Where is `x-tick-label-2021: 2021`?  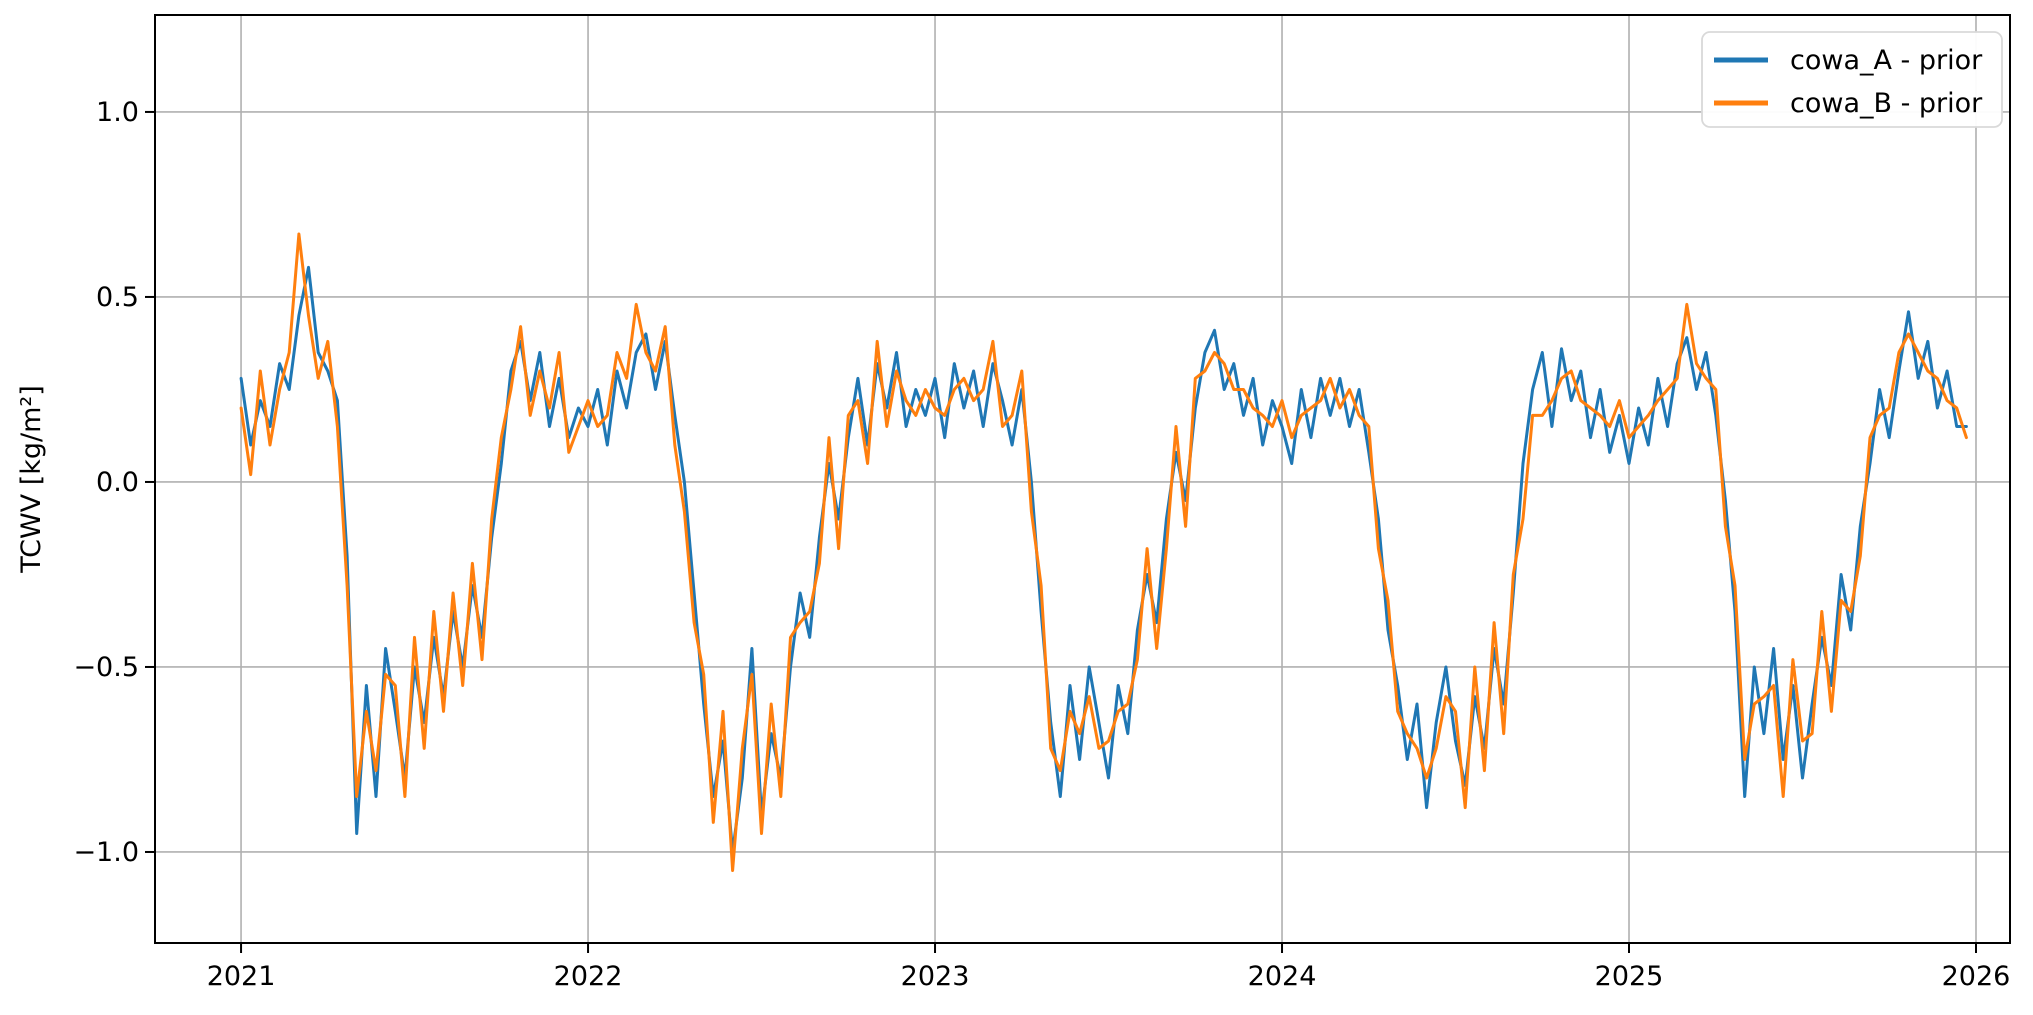 x-tick-label-2021: 2021 is located at coordinates (241, 976).